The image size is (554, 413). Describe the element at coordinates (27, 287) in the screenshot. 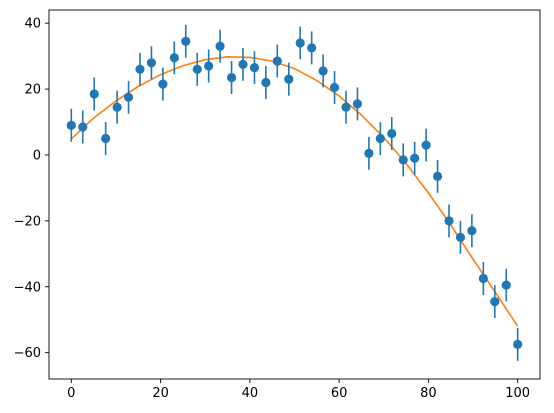

I see `y-tick-label: −40` at that location.